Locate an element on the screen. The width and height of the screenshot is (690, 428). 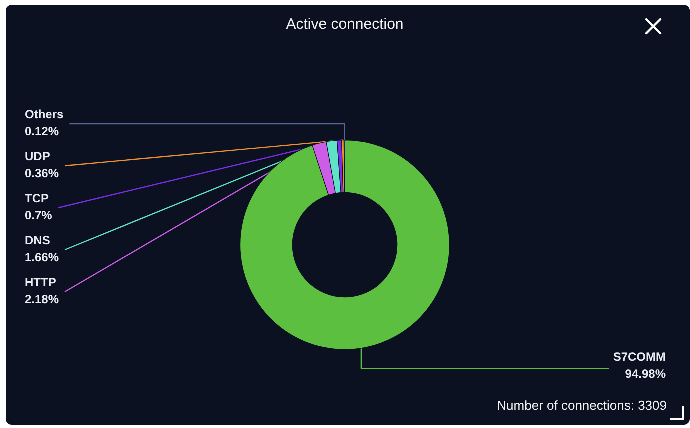
data-label: 0.12% is located at coordinates (42, 131).